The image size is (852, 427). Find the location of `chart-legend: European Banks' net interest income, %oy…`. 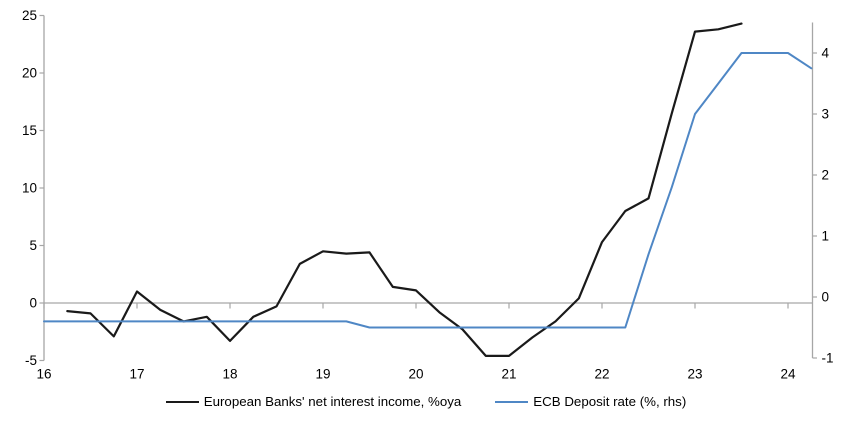

chart-legend: European Banks' net interest income, %oy… is located at coordinates (426, 401).